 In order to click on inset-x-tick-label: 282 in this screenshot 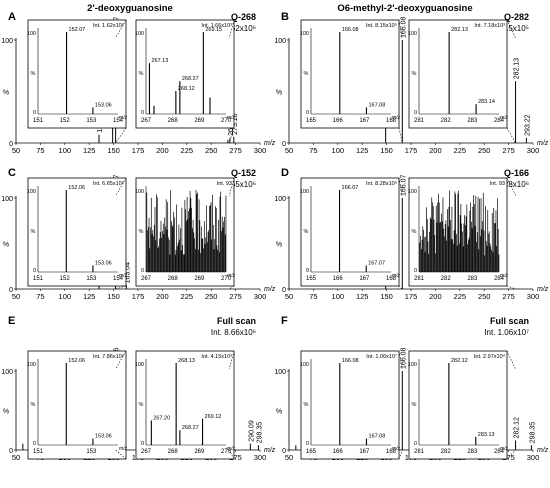, I will do `click(446, 121)`.